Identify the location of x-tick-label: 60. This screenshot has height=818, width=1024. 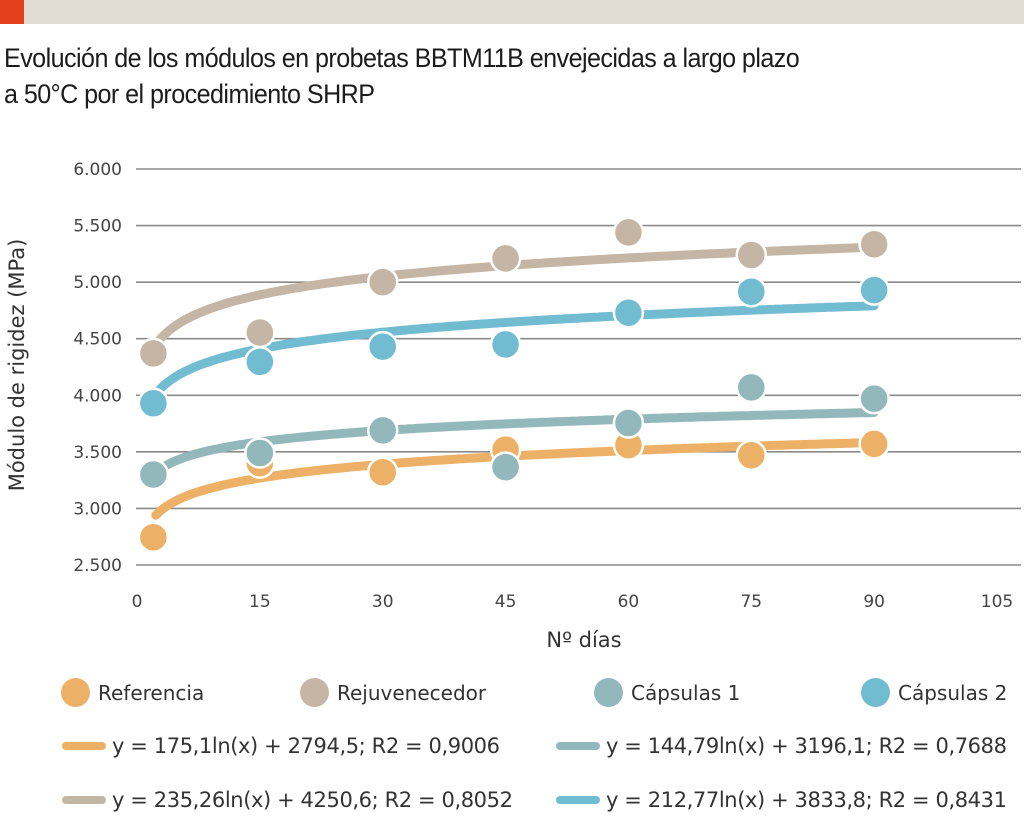
(629, 602).